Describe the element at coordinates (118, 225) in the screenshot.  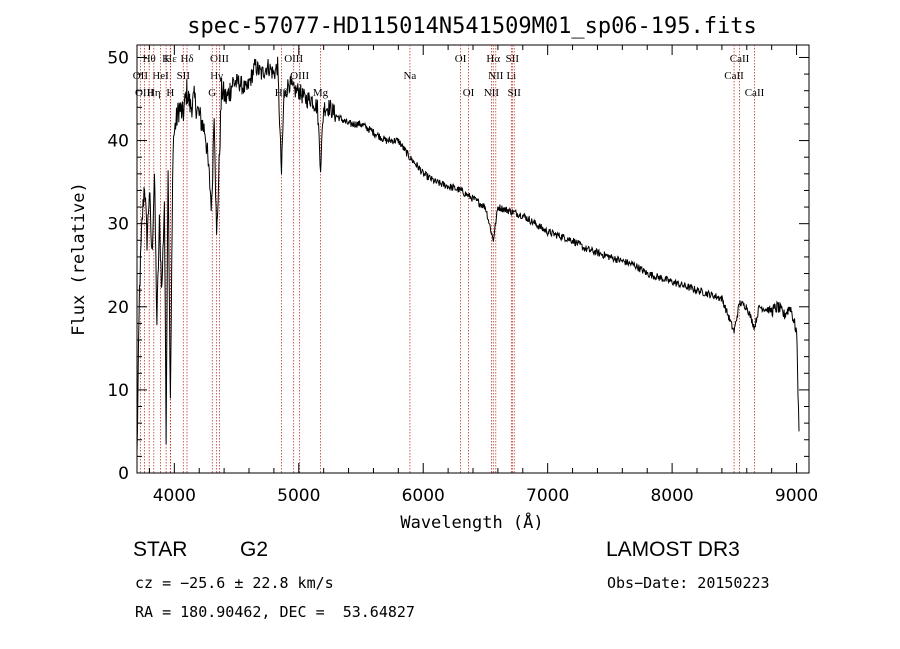
I see `y-tick-label: 30` at that location.